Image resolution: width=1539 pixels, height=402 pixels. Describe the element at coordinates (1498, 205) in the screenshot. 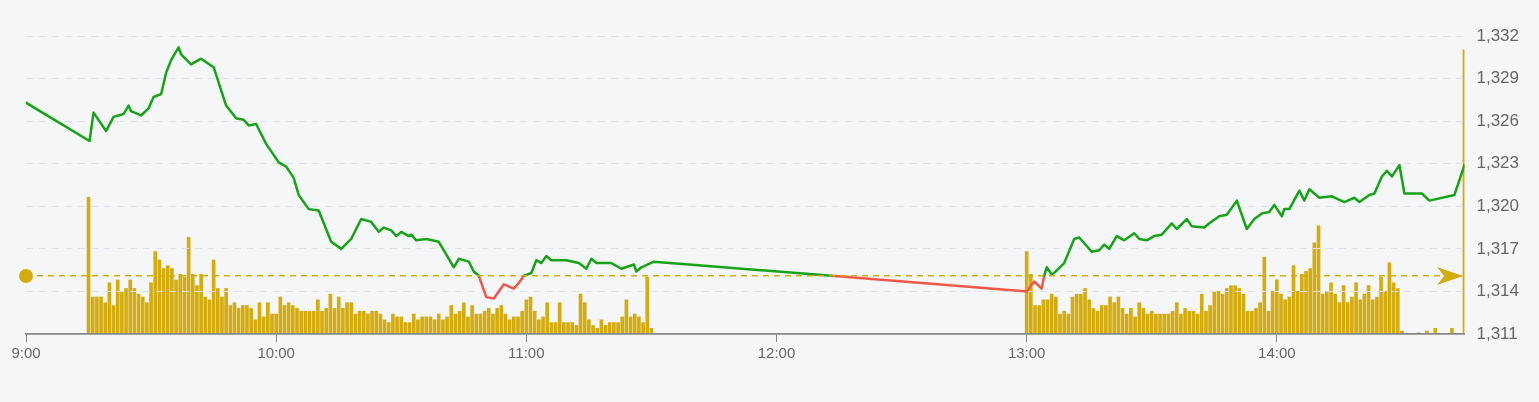

I see `y-tick-label: 1,320` at that location.